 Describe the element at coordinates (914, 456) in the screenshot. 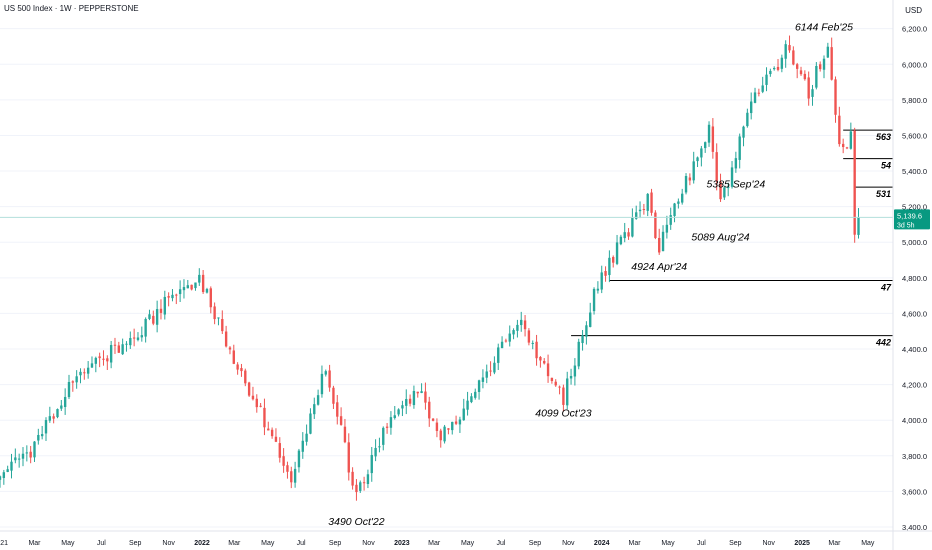

I see `y-tick-label: 3,800.0` at that location.